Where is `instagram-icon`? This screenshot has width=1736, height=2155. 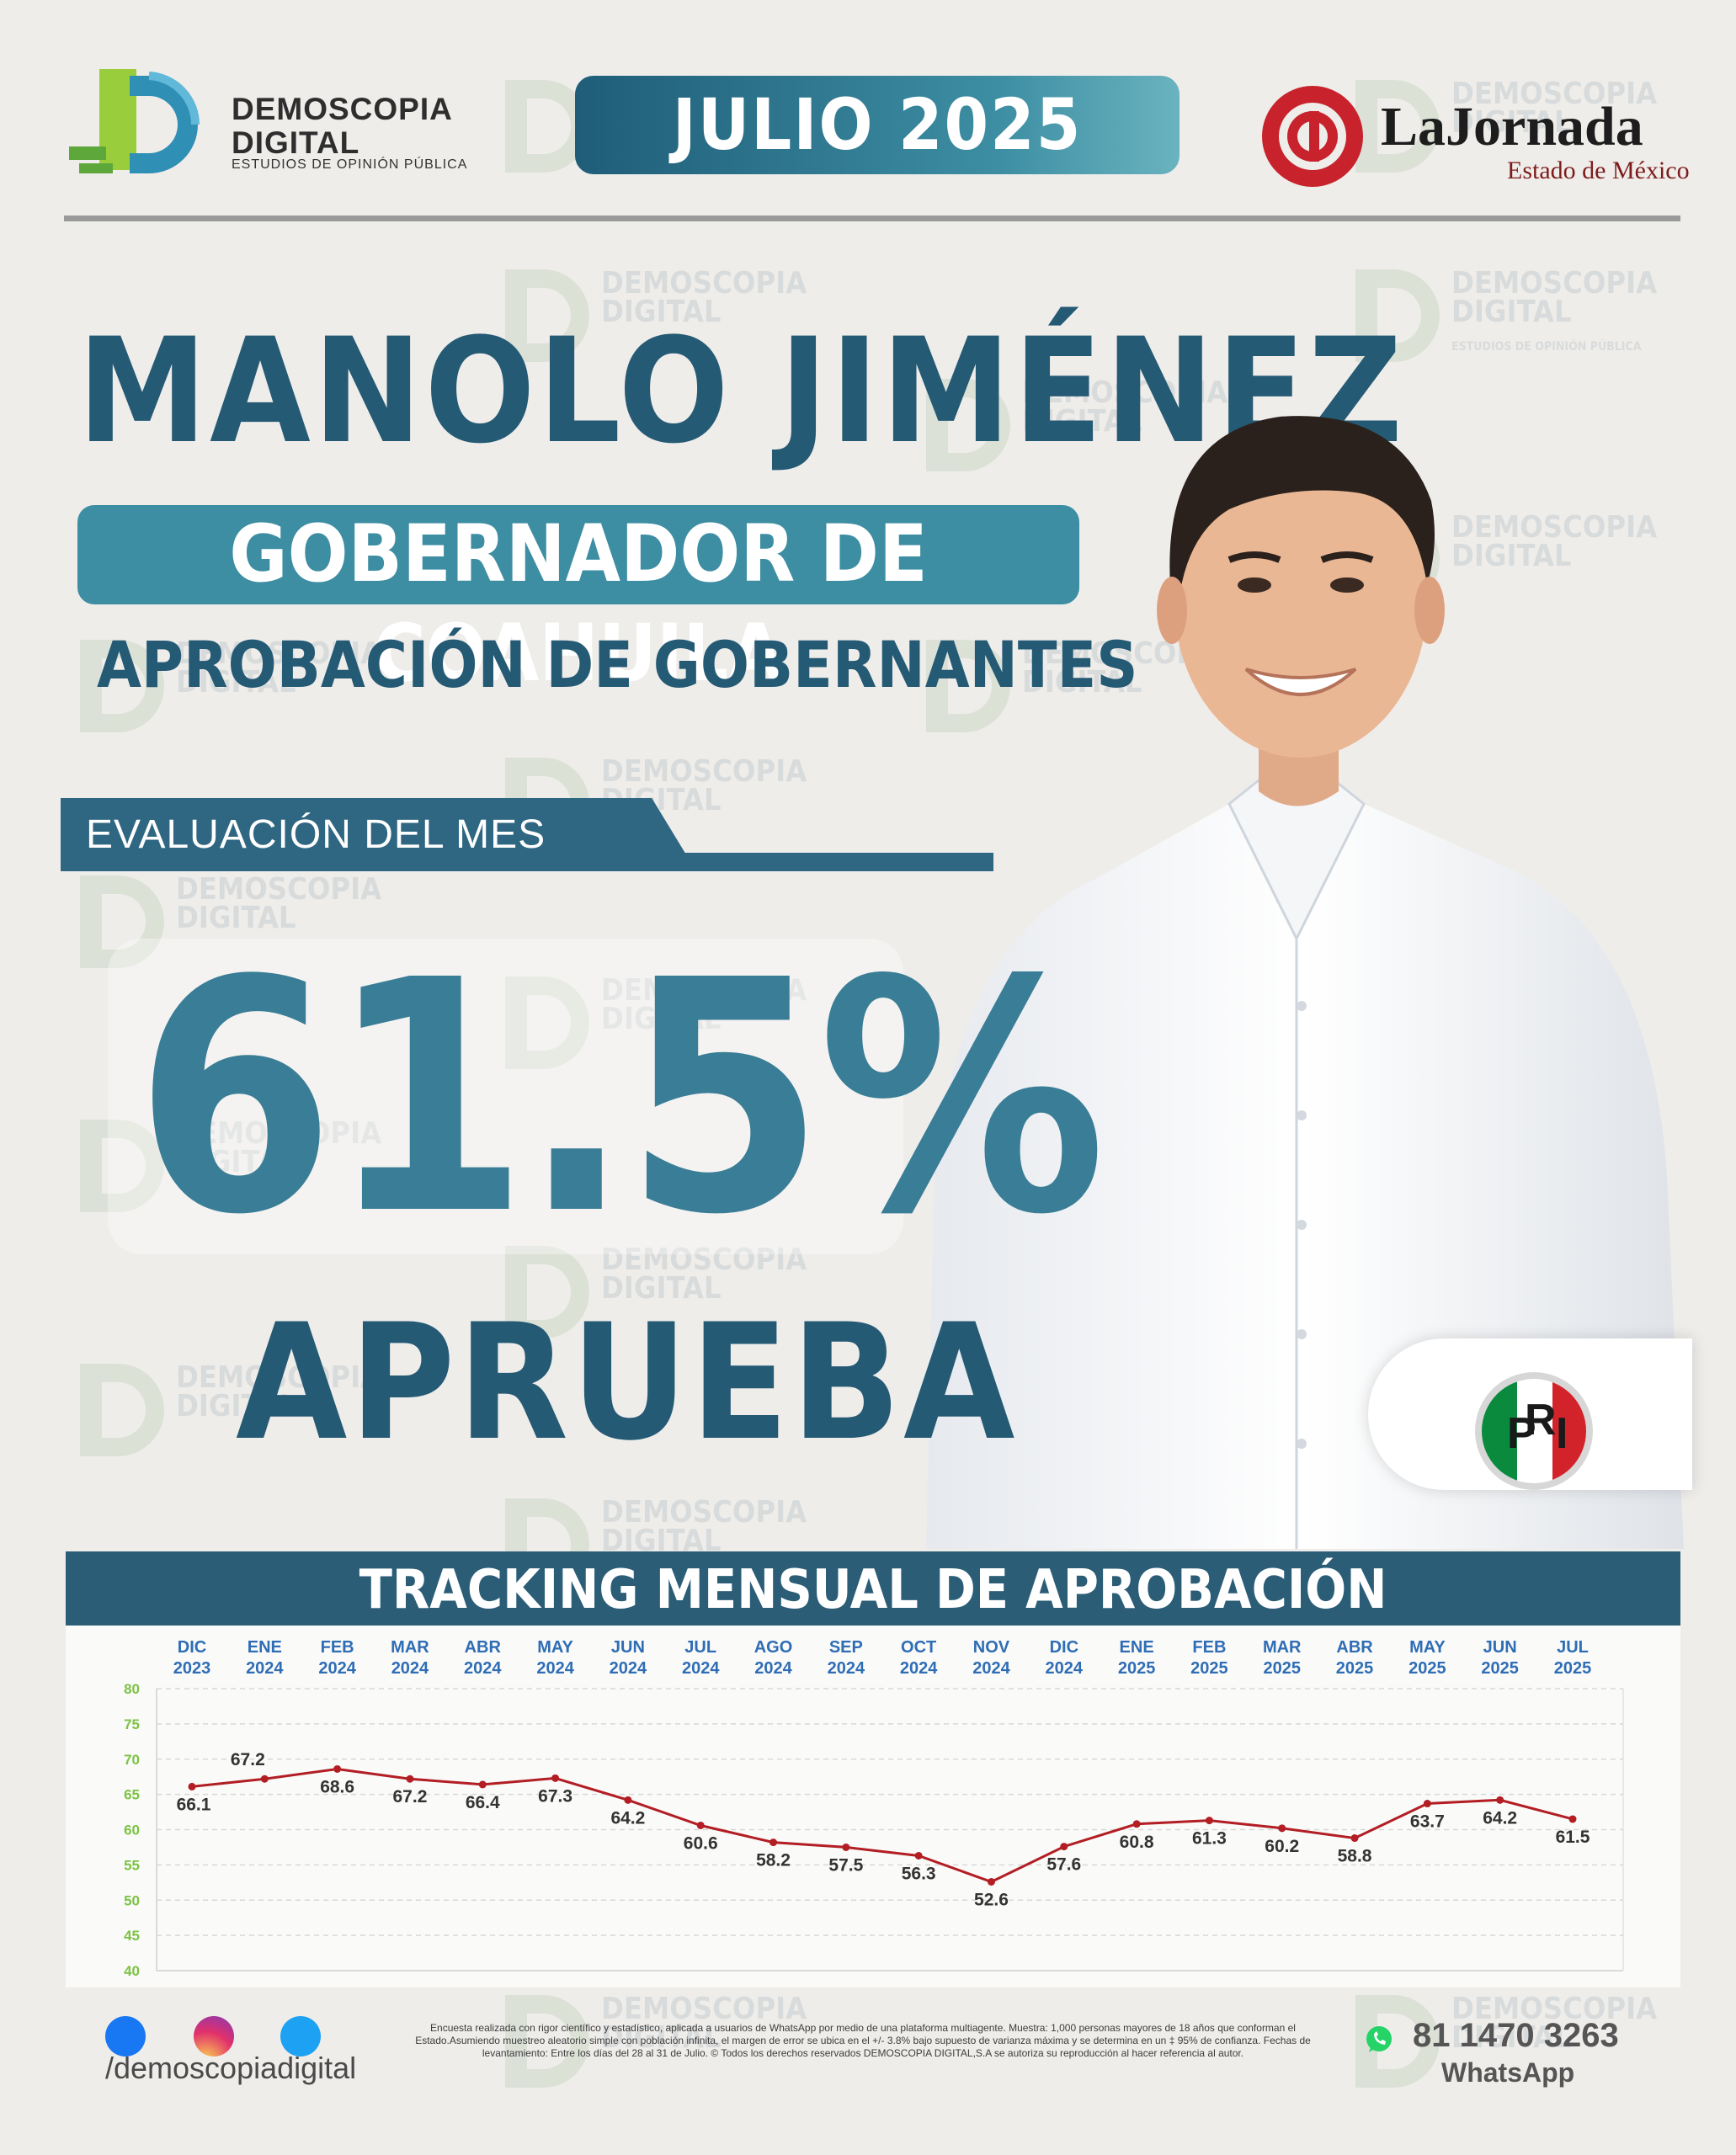
instagram-icon is located at coordinates (214, 2036).